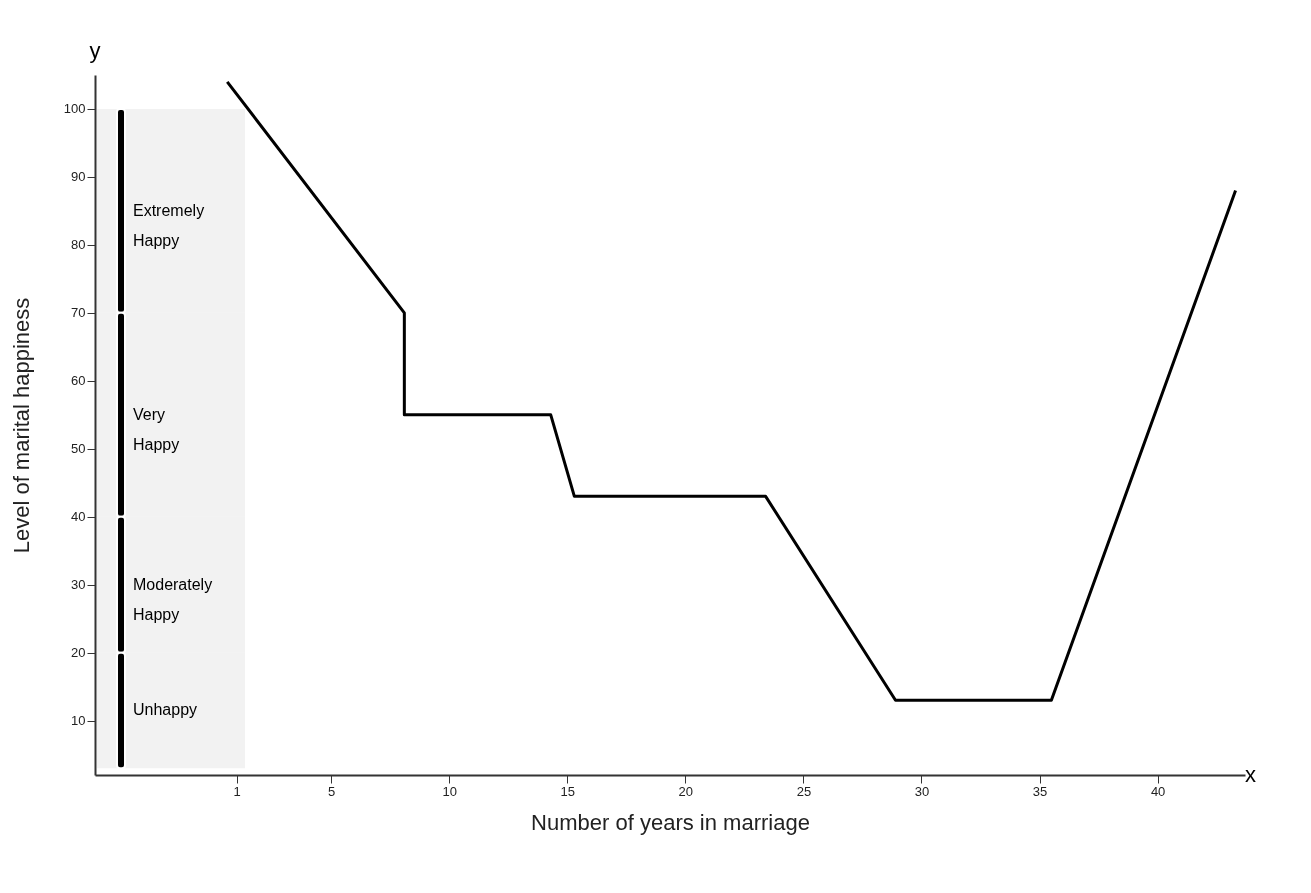 This screenshot has height=893, width=1311. I want to click on y-tick-label: 60, so click(78, 381).